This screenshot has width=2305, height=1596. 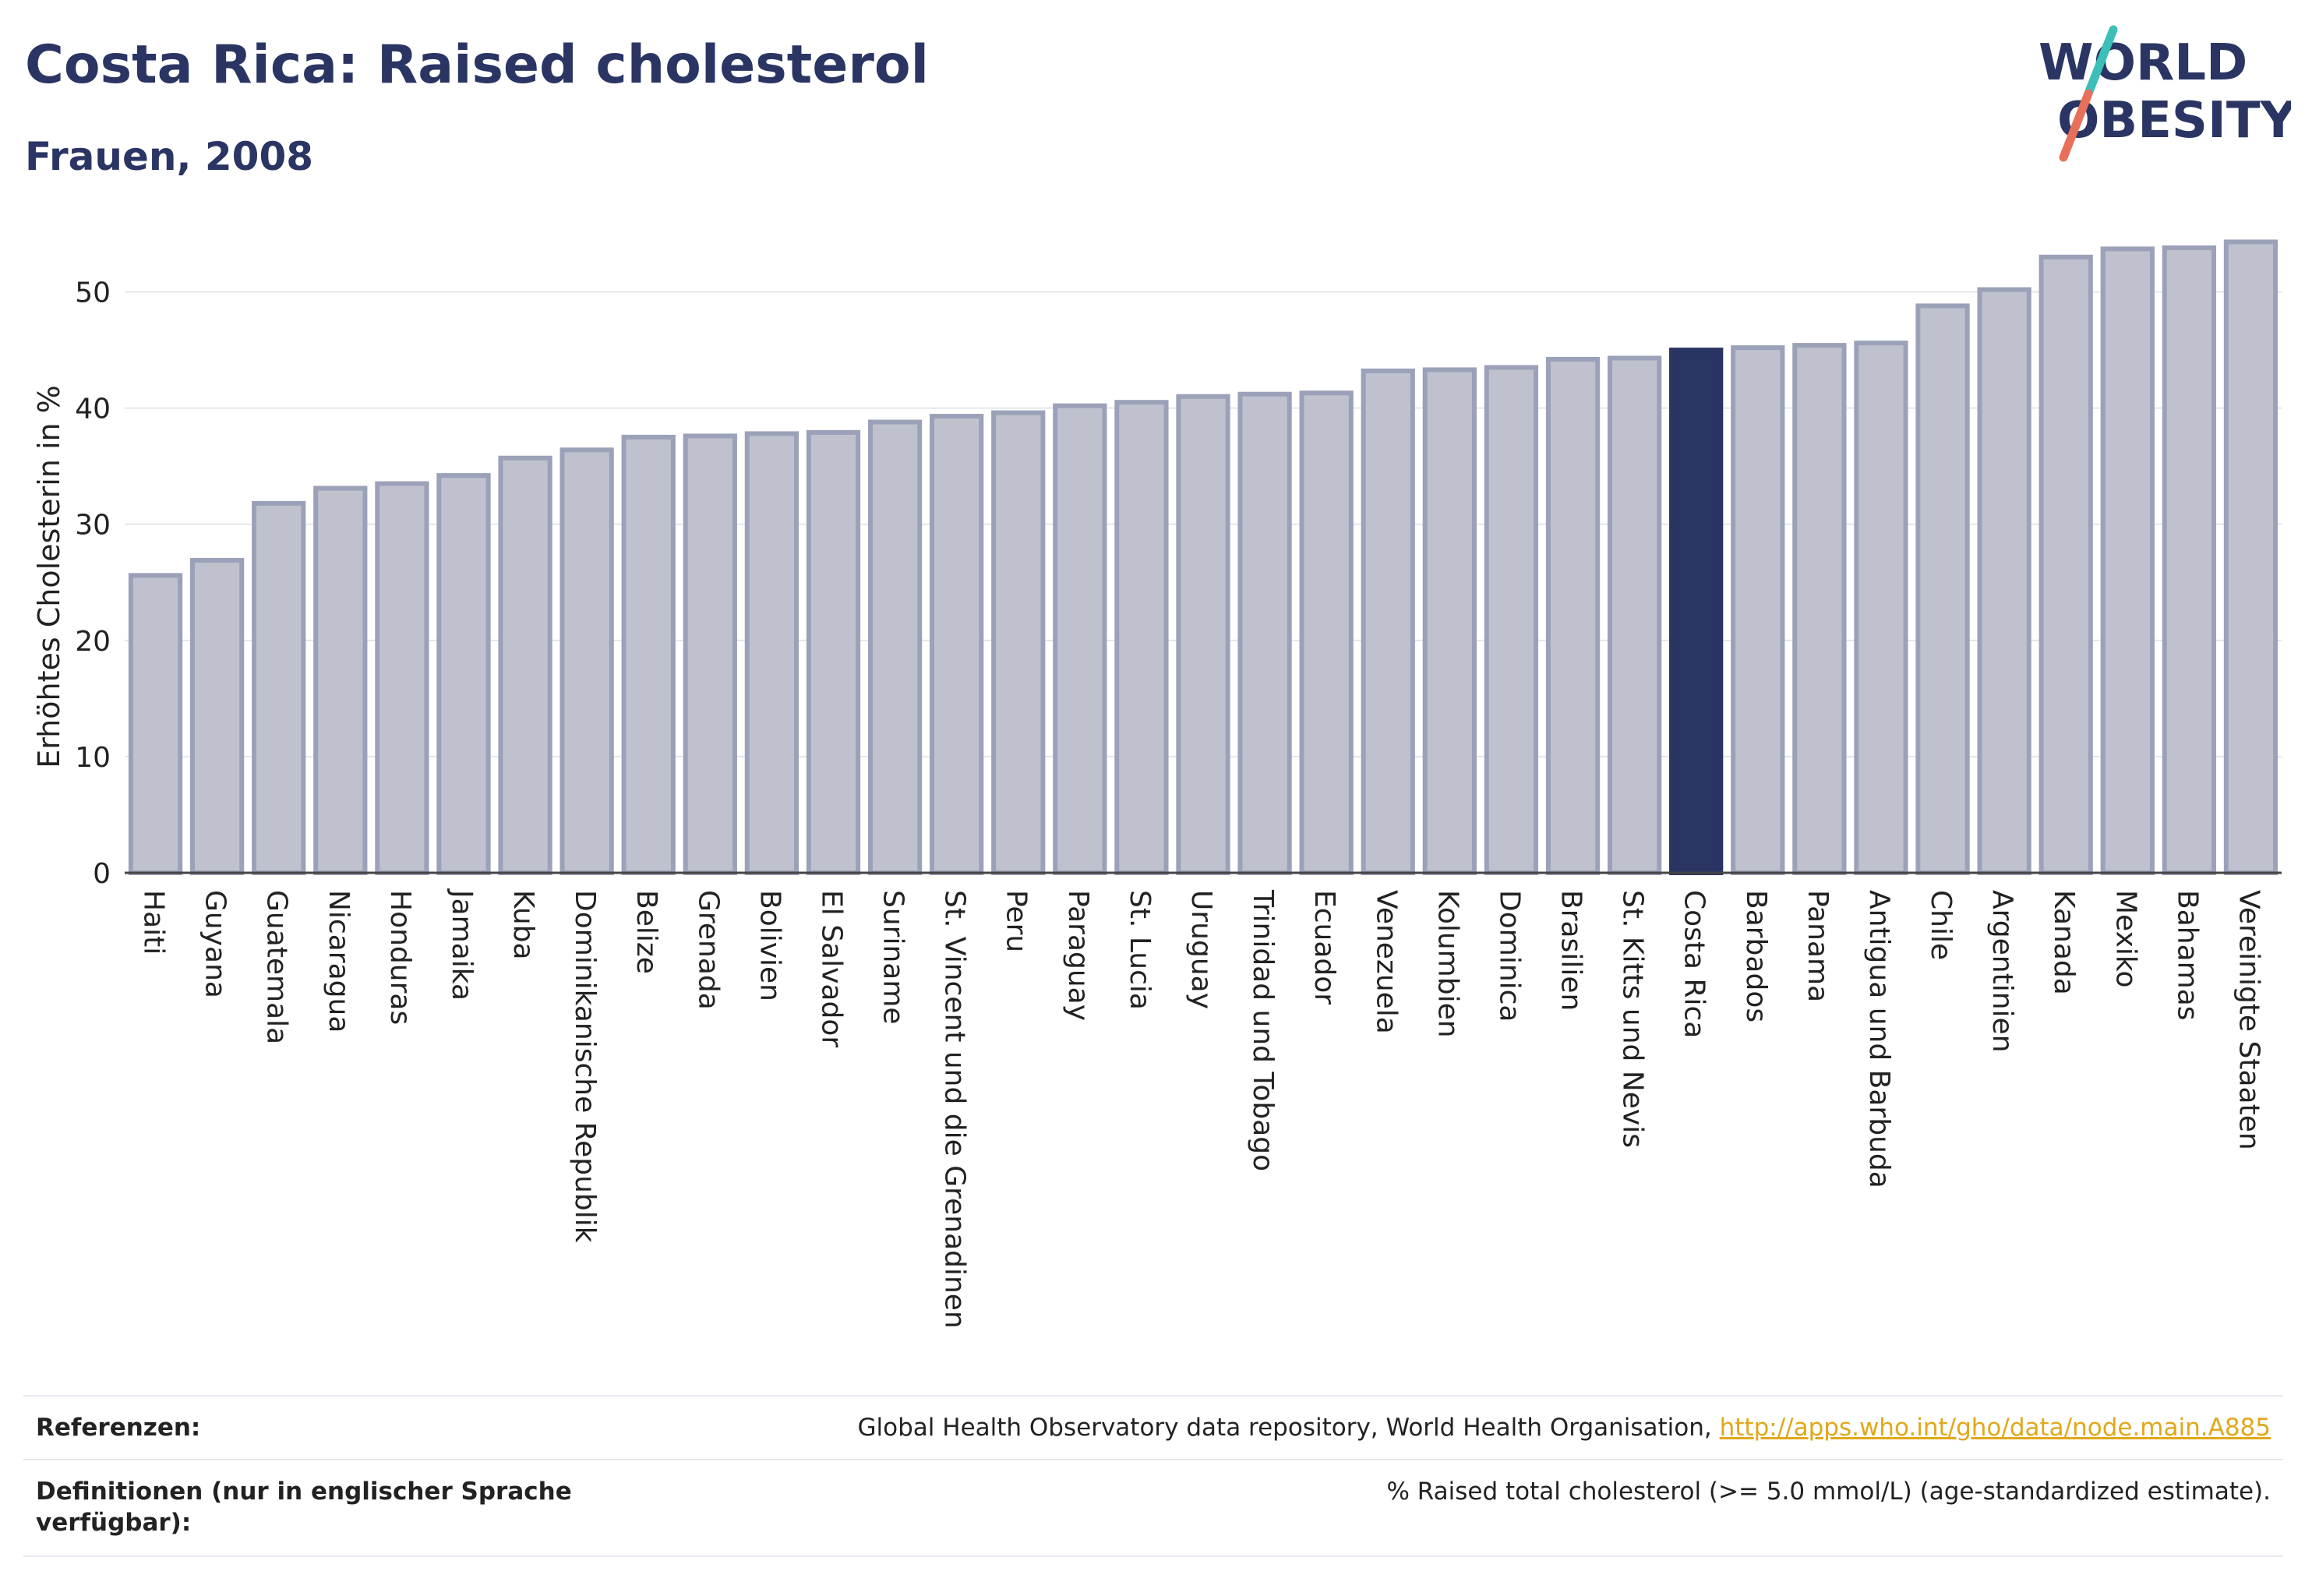 What do you see at coordinates (585, 1066) in the screenshot?
I see `x-tick-label: Dominikanische Republik` at bounding box center [585, 1066].